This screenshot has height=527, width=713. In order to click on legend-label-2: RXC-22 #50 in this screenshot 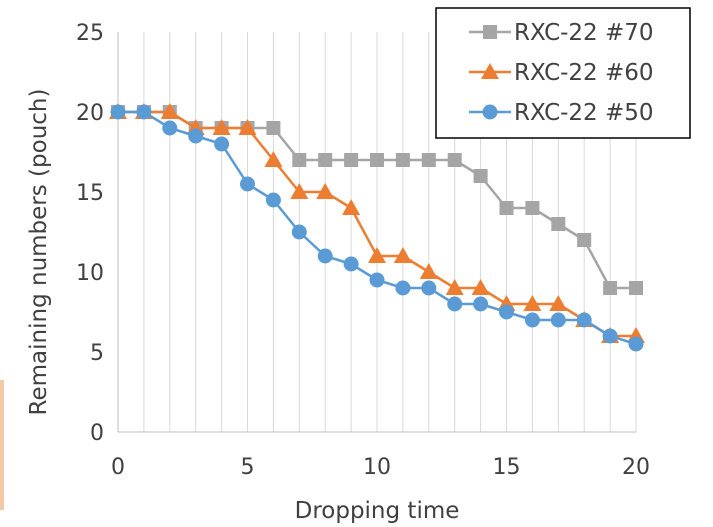, I will do `click(584, 113)`.